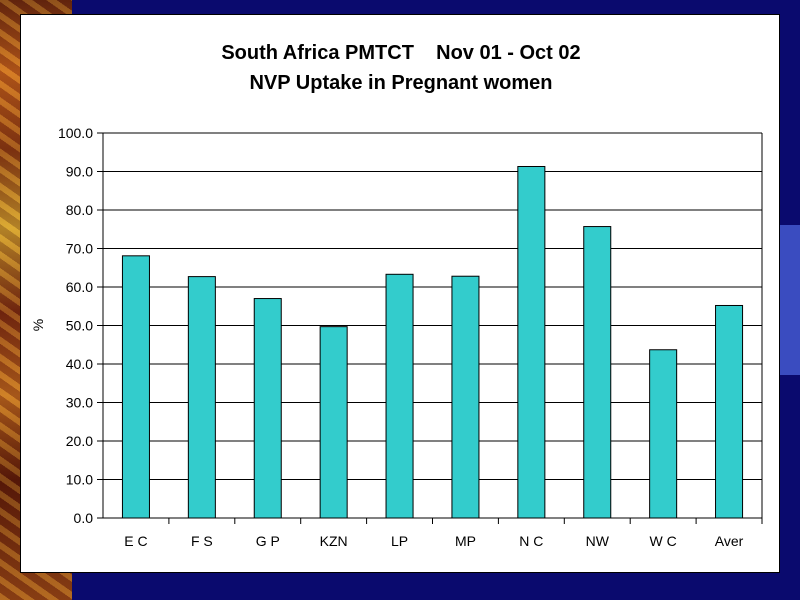  What do you see at coordinates (79, 403) in the screenshot?
I see `y-tick-label: 30.0` at bounding box center [79, 403].